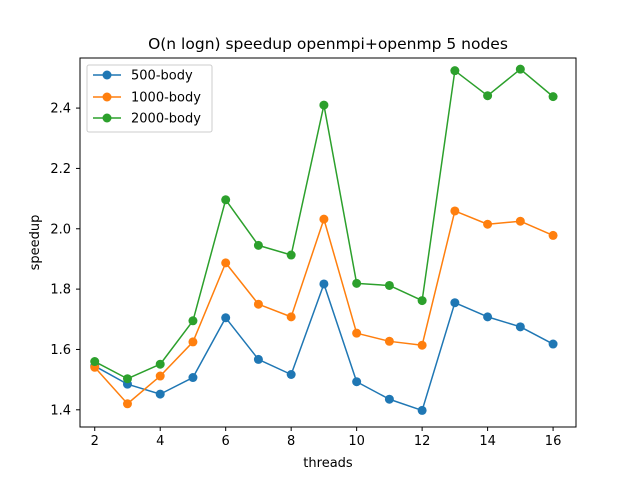  I want to click on x-tick-label: 16, so click(553, 441).